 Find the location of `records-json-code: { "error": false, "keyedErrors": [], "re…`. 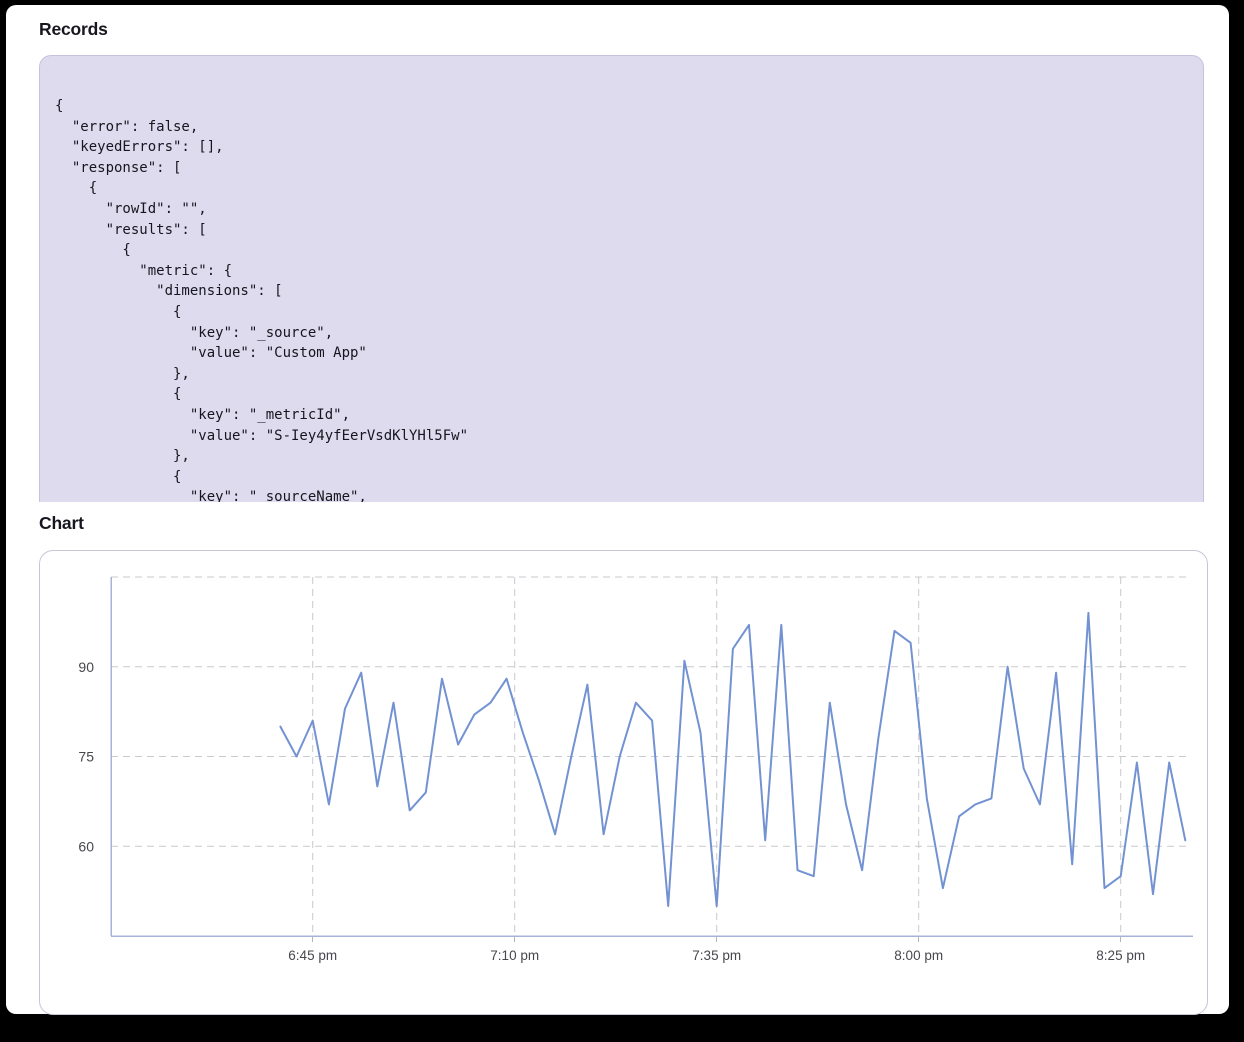

records-json-code: { "error": false, "keyedErrors": [], "re… is located at coordinates (262, 300).